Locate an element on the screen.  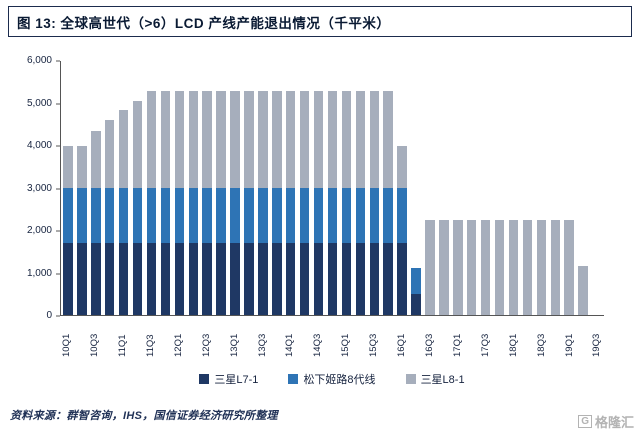
x-tick-label: 14Q3 is located at coordinates (318, 345).